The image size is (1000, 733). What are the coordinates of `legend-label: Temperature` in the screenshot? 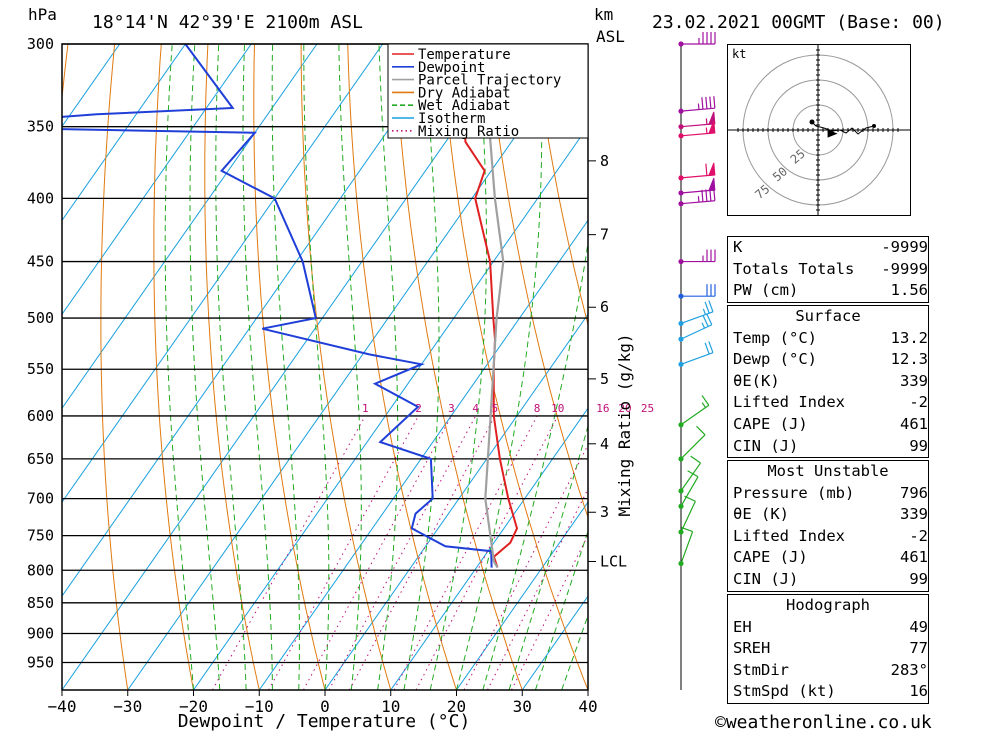 It's located at (464, 55).